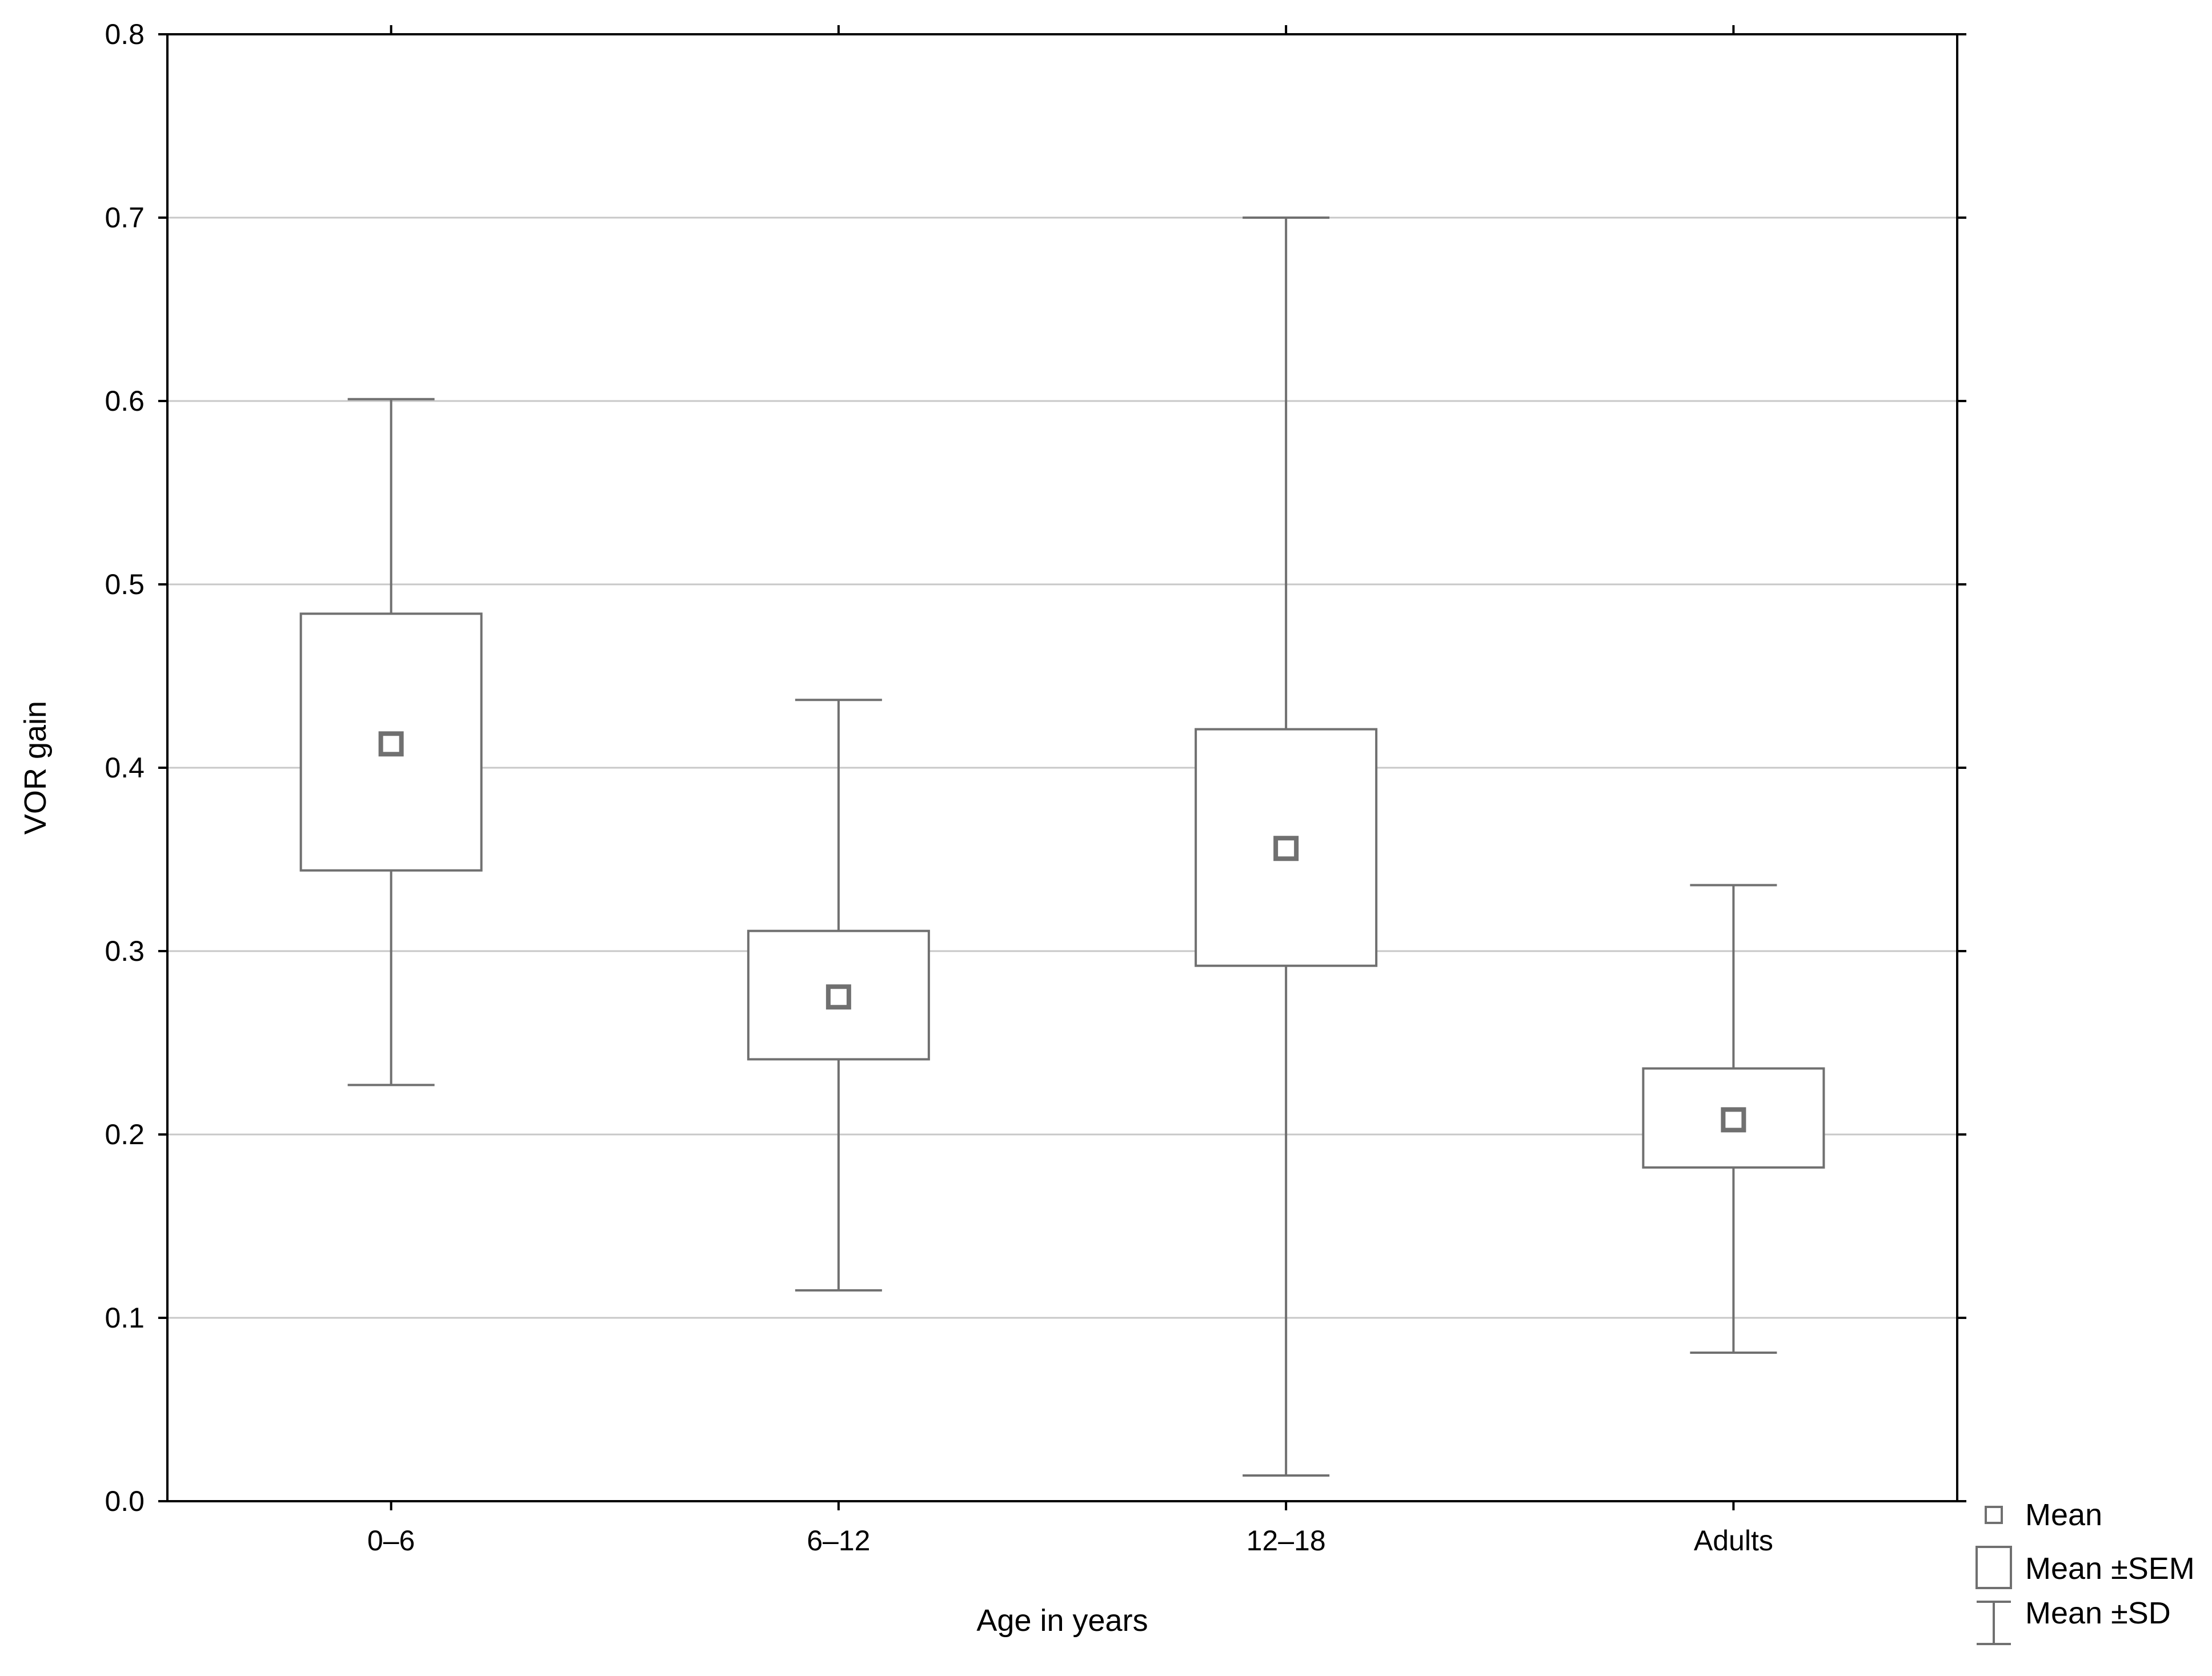 The image size is (2212, 1676). What do you see at coordinates (1733, 1541) in the screenshot?
I see `x-tick-label: Adults` at bounding box center [1733, 1541].